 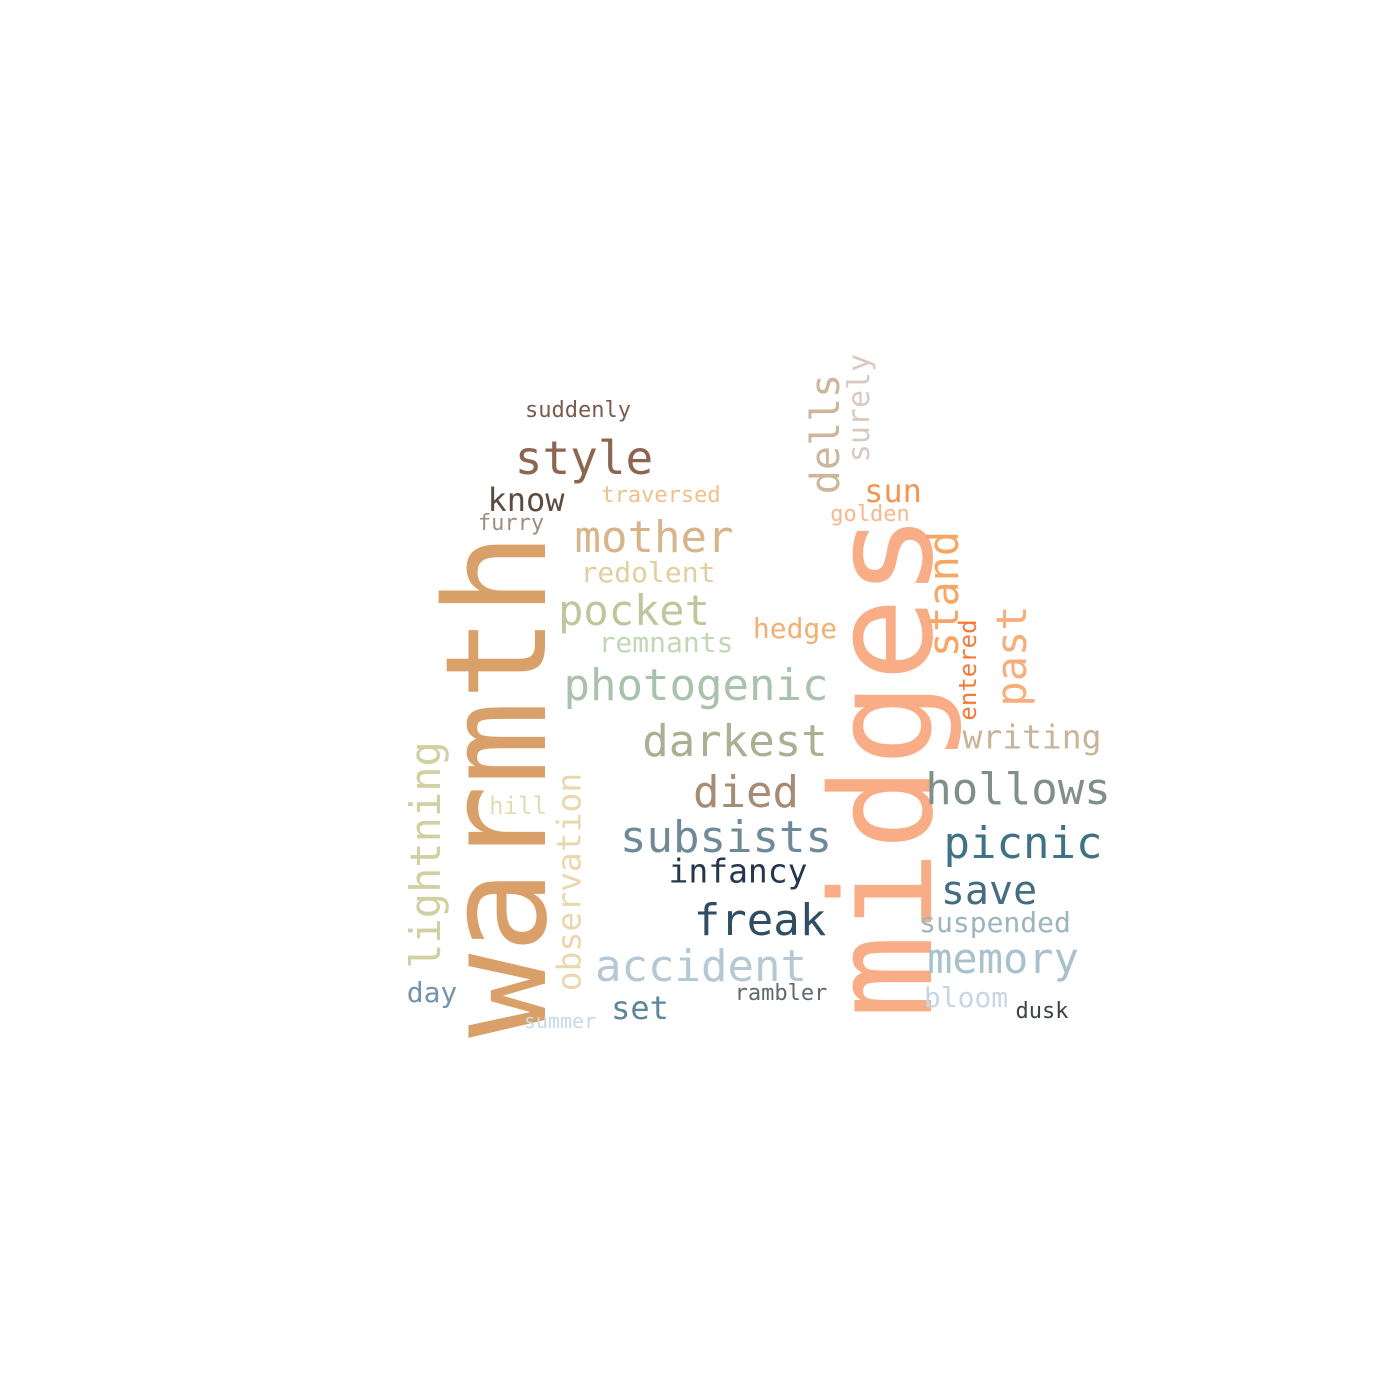 I want to click on word-redolent: redolent, so click(x=648, y=572).